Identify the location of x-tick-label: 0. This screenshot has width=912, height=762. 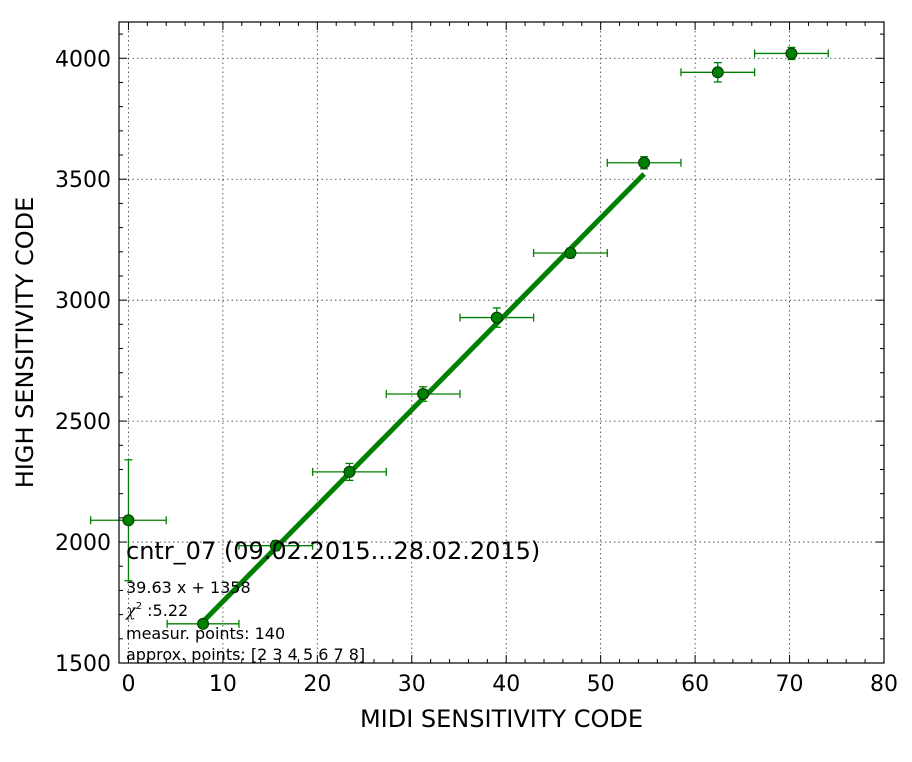
(128, 684).